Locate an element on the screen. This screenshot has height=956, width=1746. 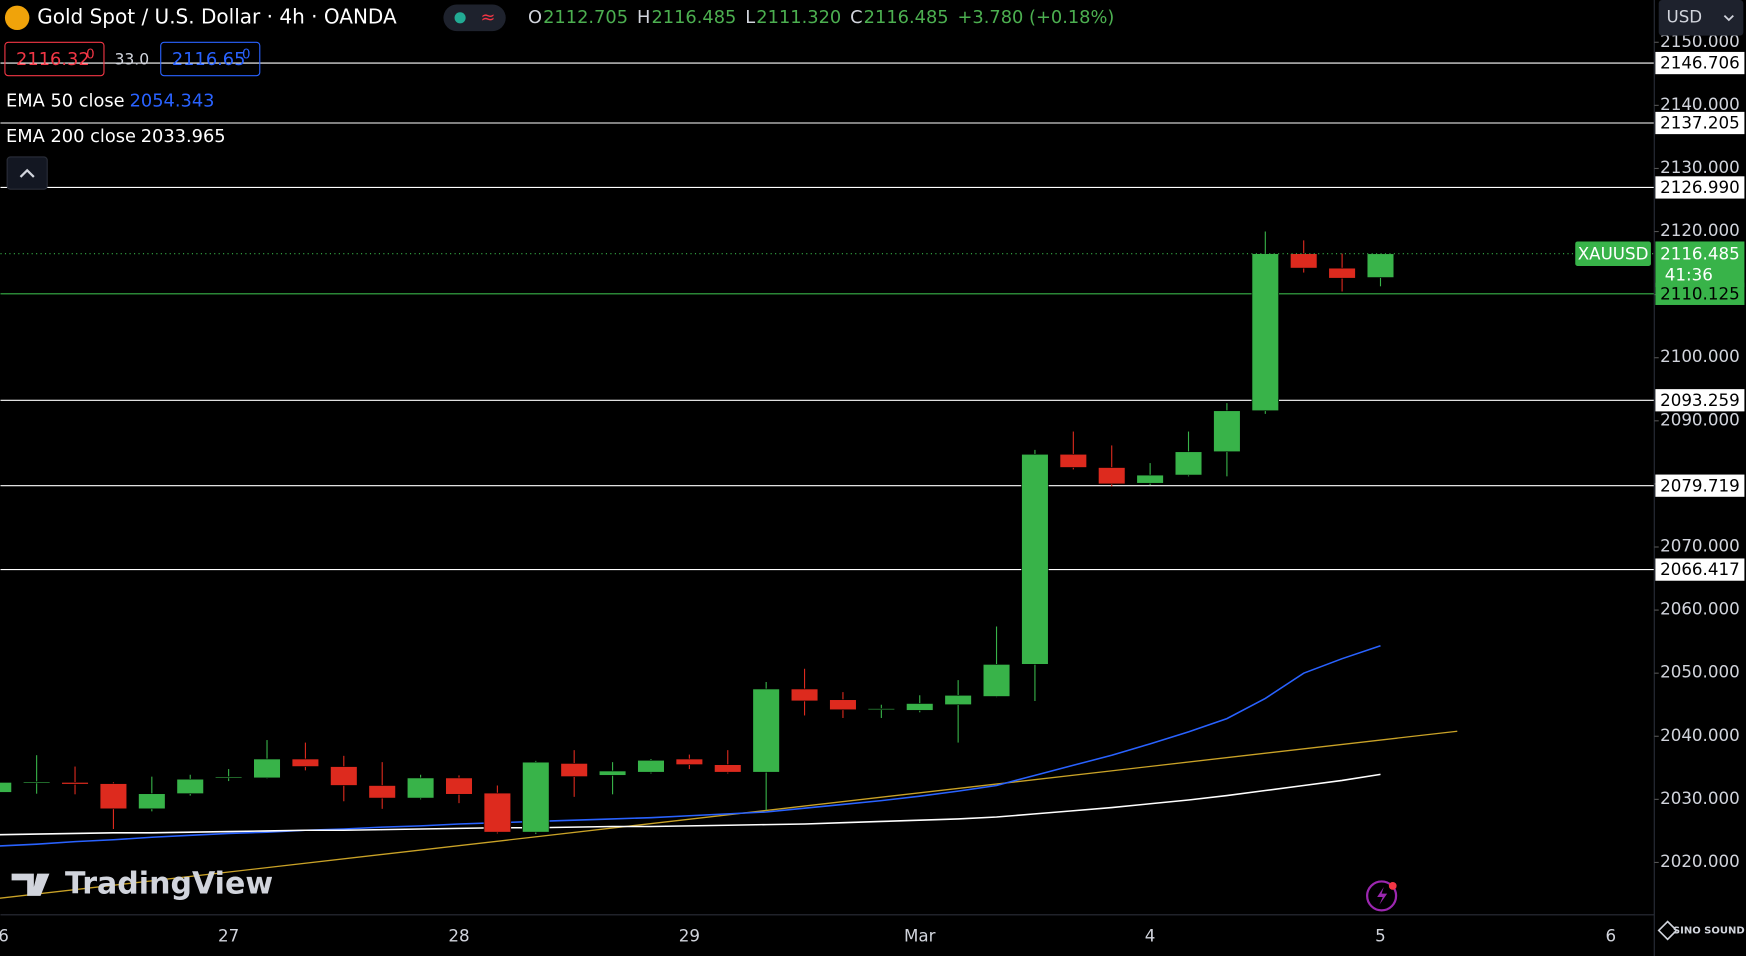
ohlc-value: 2112.705 is located at coordinates (585, 17).